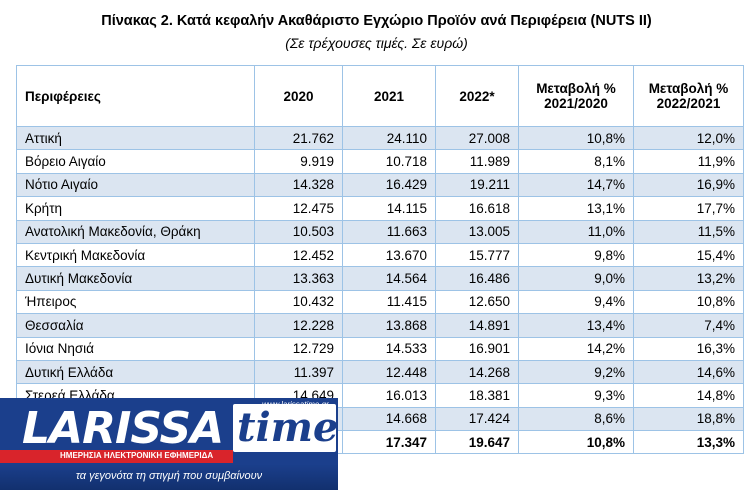 Image resolution: width=753 pixels, height=490 pixels. What do you see at coordinates (576, 372) in the screenshot?
I see `value-cell: 9,2%` at bounding box center [576, 372].